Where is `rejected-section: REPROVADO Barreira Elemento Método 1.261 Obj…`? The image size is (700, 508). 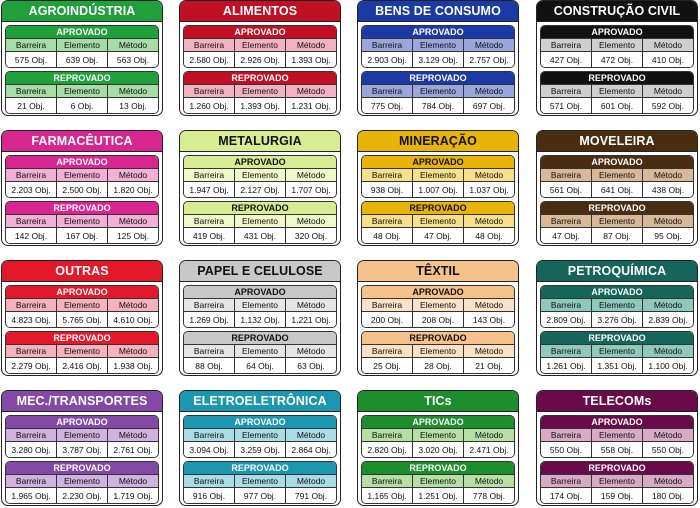 rejected-section: REPROVADO Barreira Elemento Método 1.261 Obj… is located at coordinates (617, 352).